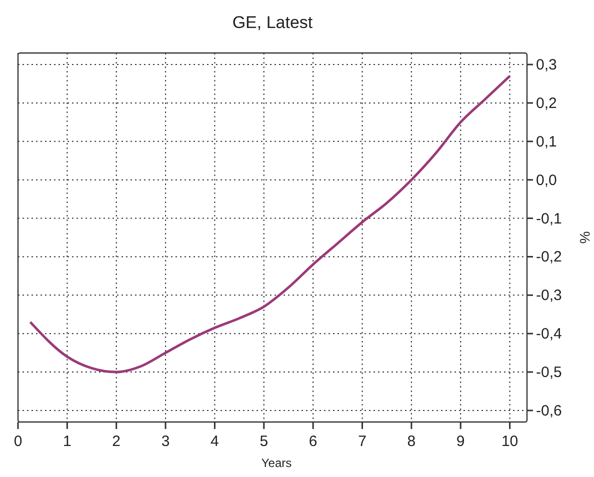 The width and height of the screenshot is (594, 477). Describe the element at coordinates (549, 373) in the screenshot. I see `y-tick-label: -0,5` at that location.